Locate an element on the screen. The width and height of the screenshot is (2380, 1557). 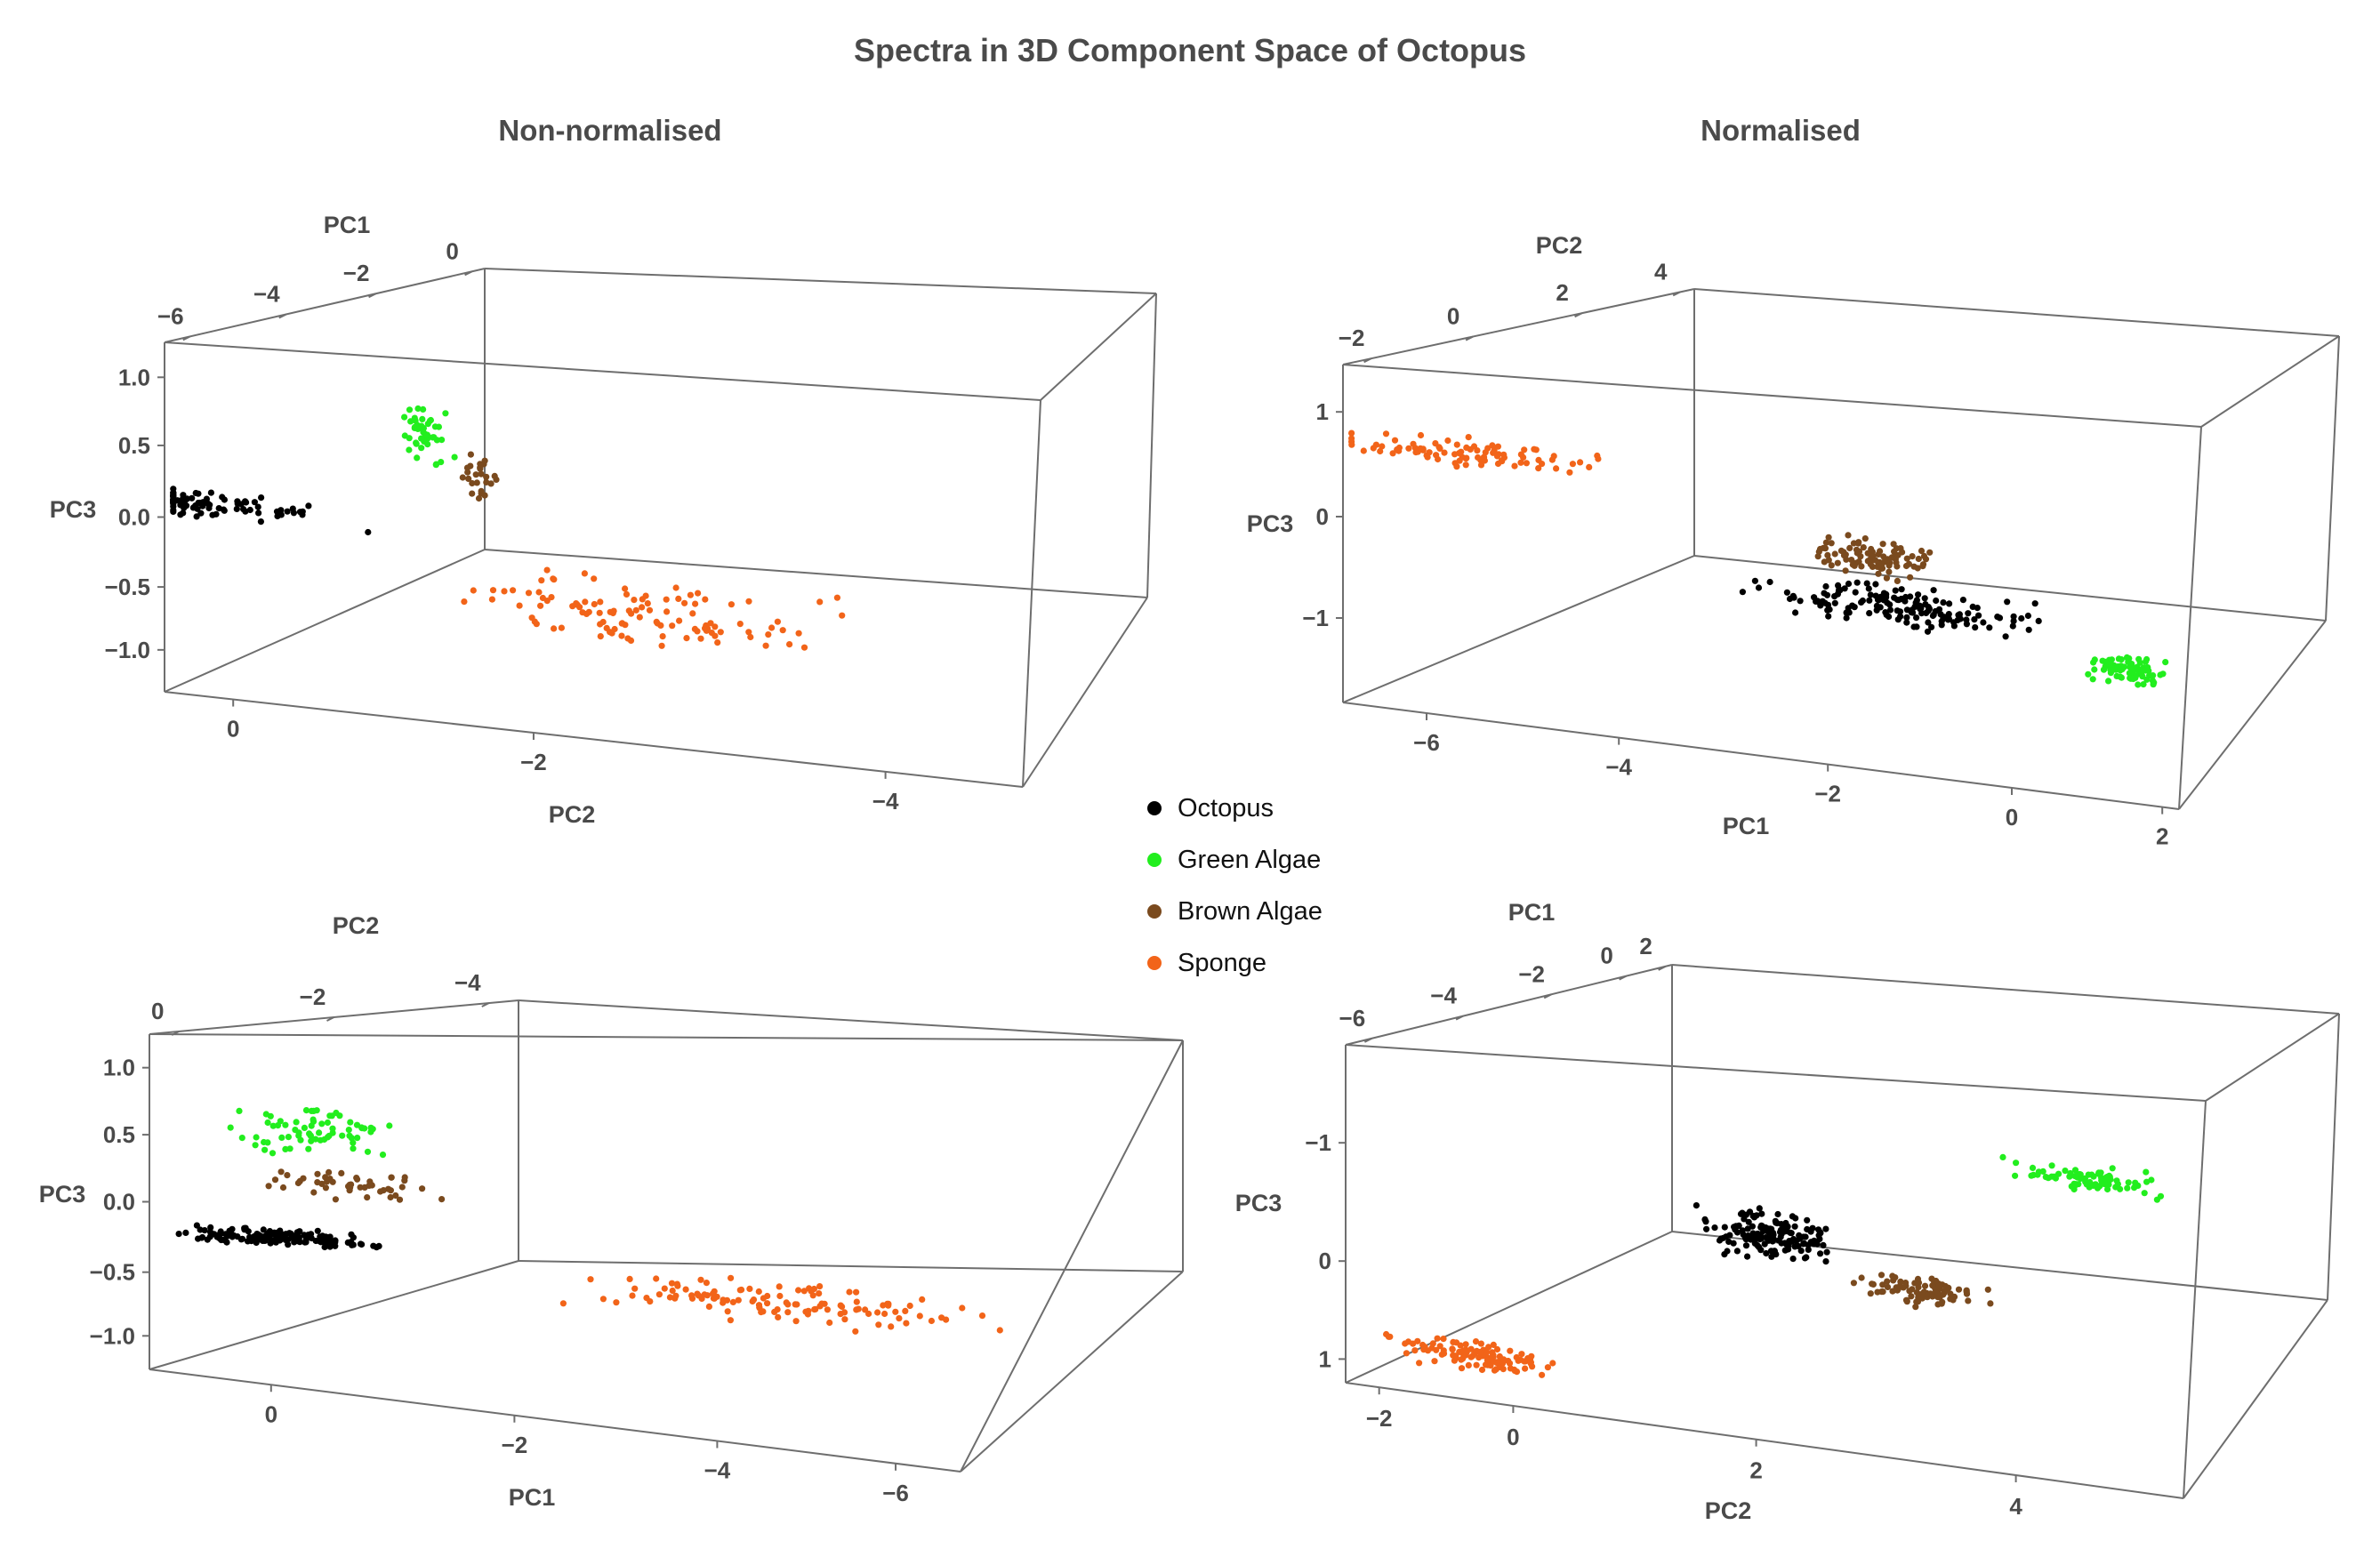
axis-label-pc2: PC2 is located at coordinates (356, 925).